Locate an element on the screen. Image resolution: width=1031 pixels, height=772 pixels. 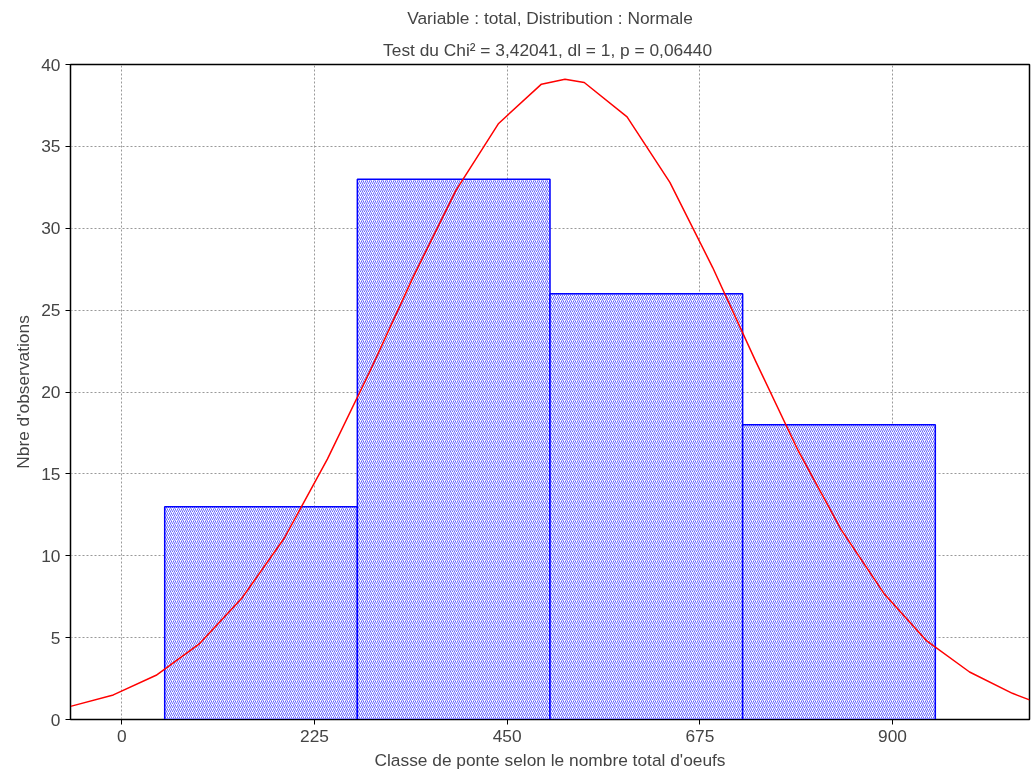
y-tick-label: 20 is located at coordinates (51, 392).